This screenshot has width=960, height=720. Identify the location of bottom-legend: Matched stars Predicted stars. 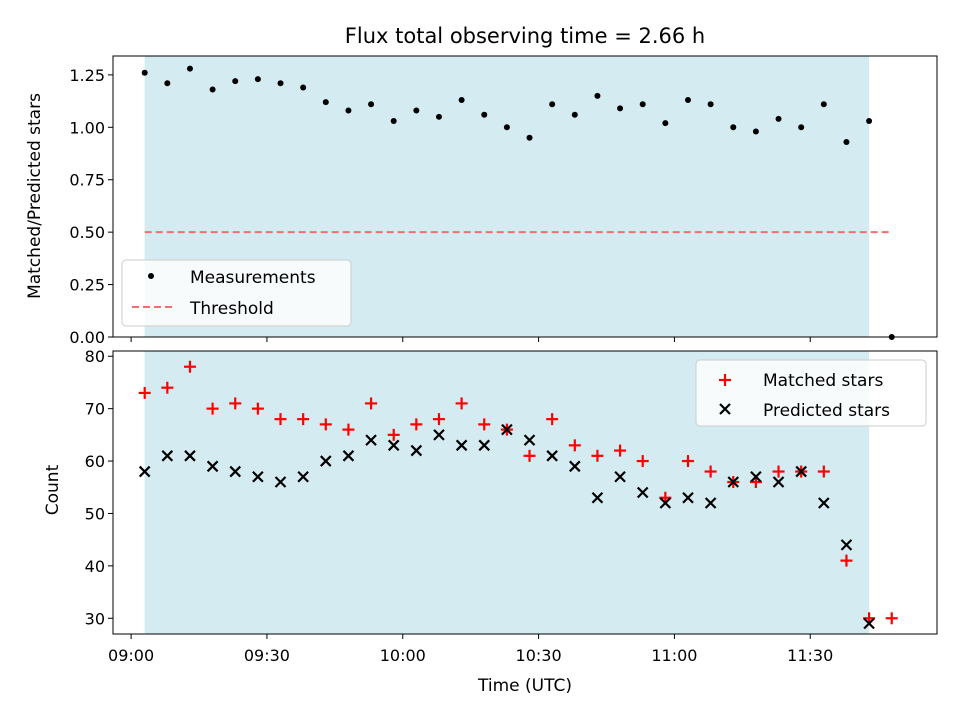
(811, 393).